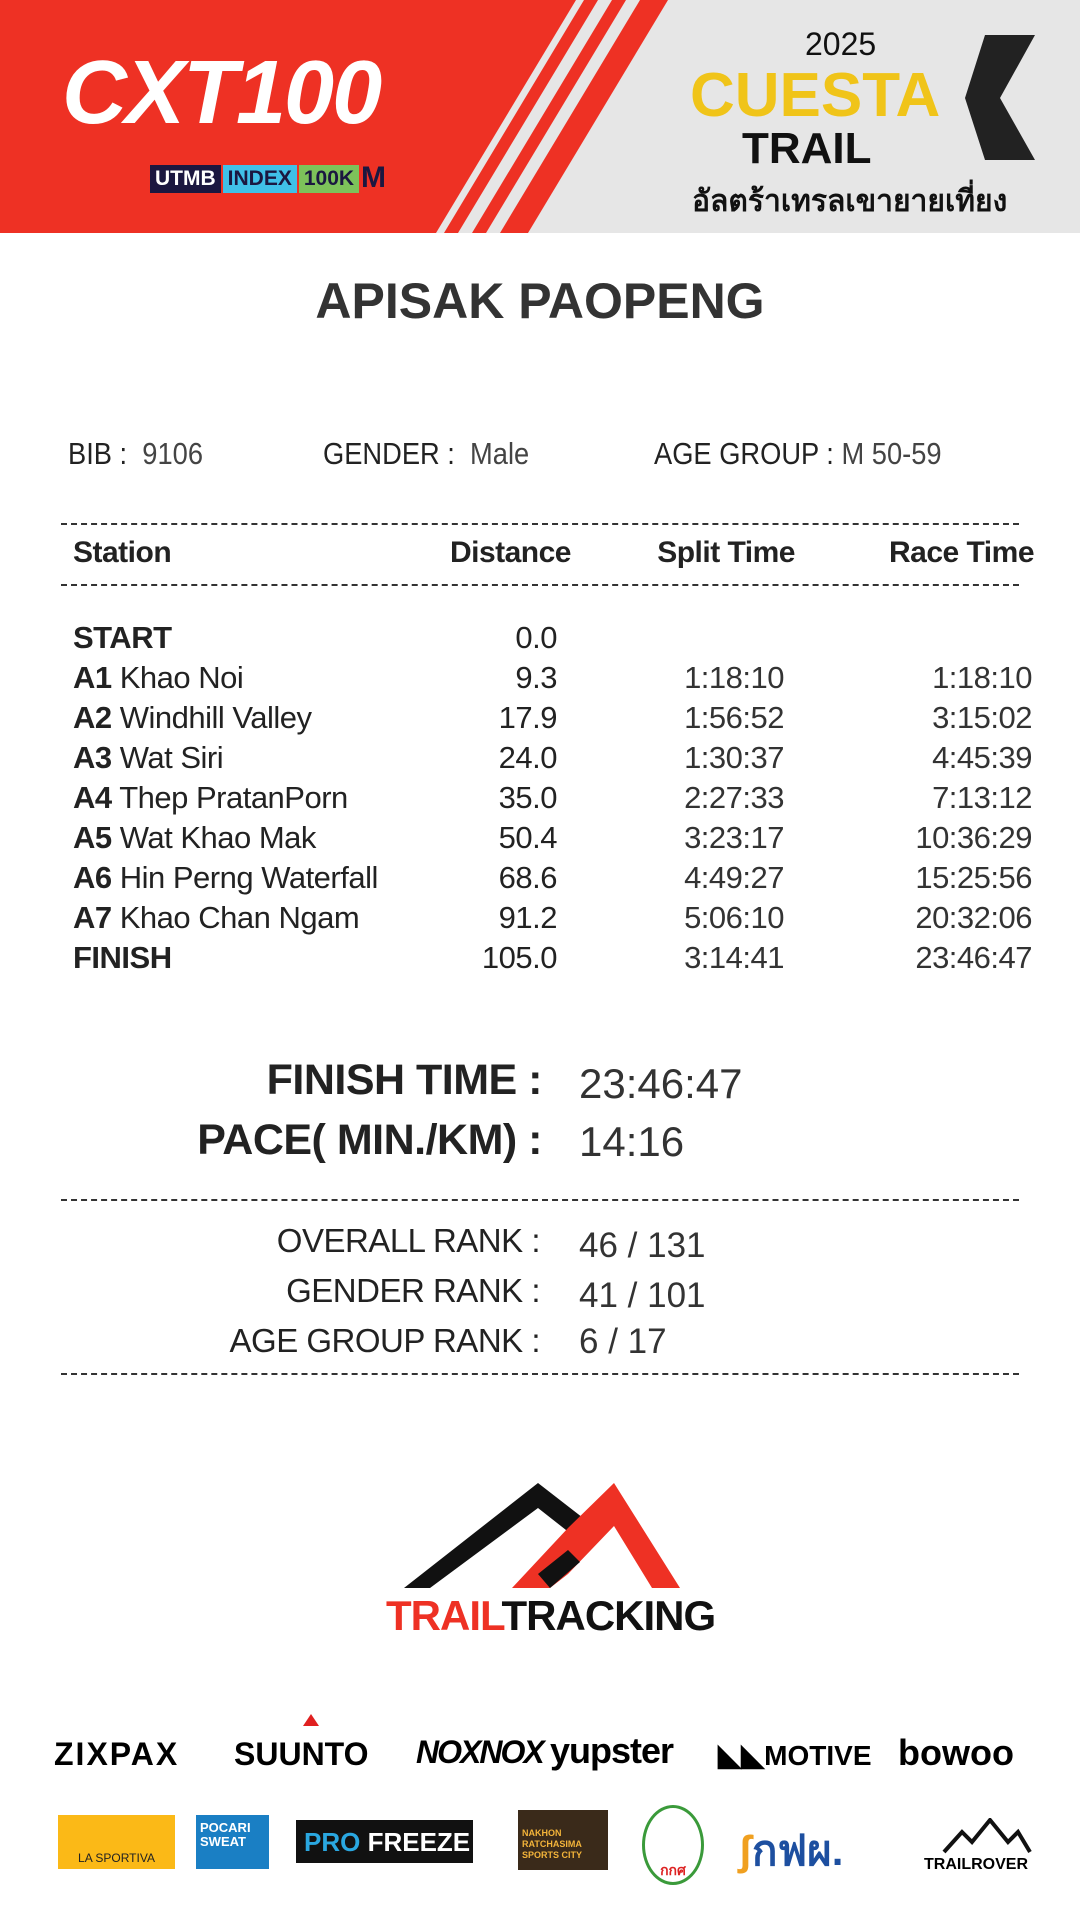  What do you see at coordinates (122, 552) in the screenshot?
I see `col-header-station: Station` at bounding box center [122, 552].